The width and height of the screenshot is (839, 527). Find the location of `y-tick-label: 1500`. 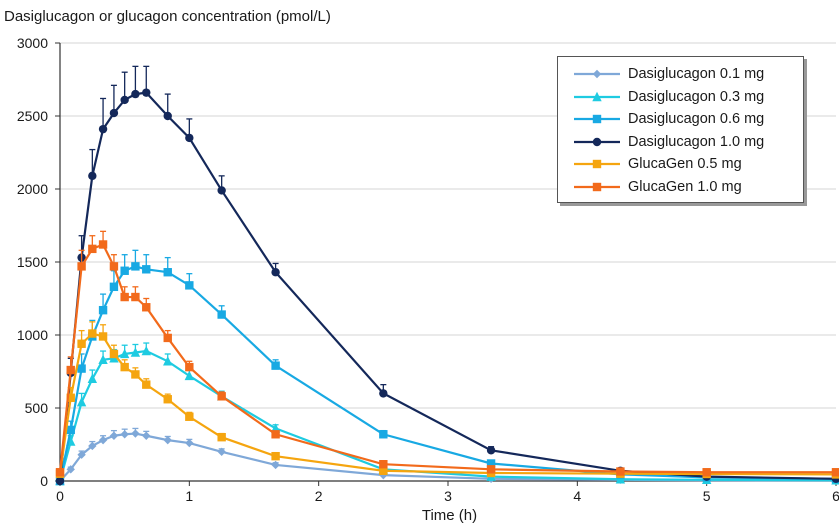

y-tick-label: 1500 is located at coordinates (32, 262).